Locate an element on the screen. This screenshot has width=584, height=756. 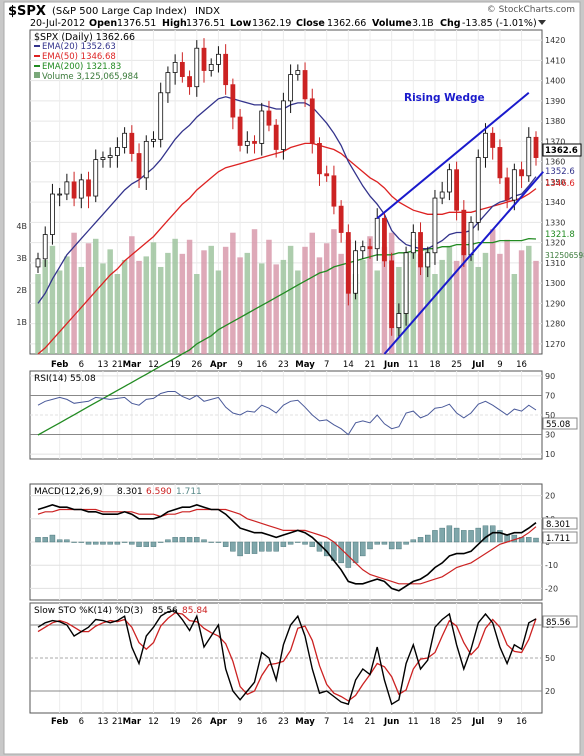
rsi-tick-label: 30 is located at coordinates (550, 435).